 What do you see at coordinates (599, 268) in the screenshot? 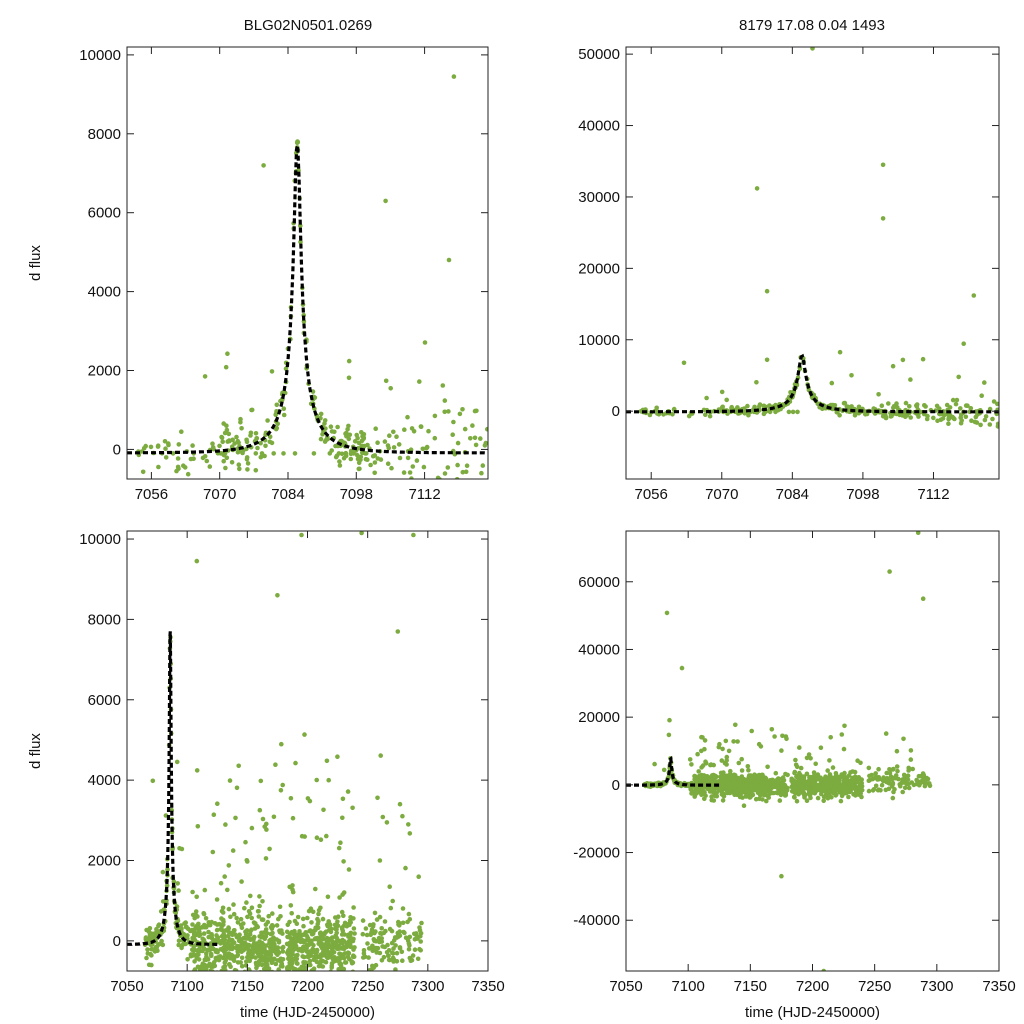
I see `y-tick-label: 20000` at bounding box center [599, 268].